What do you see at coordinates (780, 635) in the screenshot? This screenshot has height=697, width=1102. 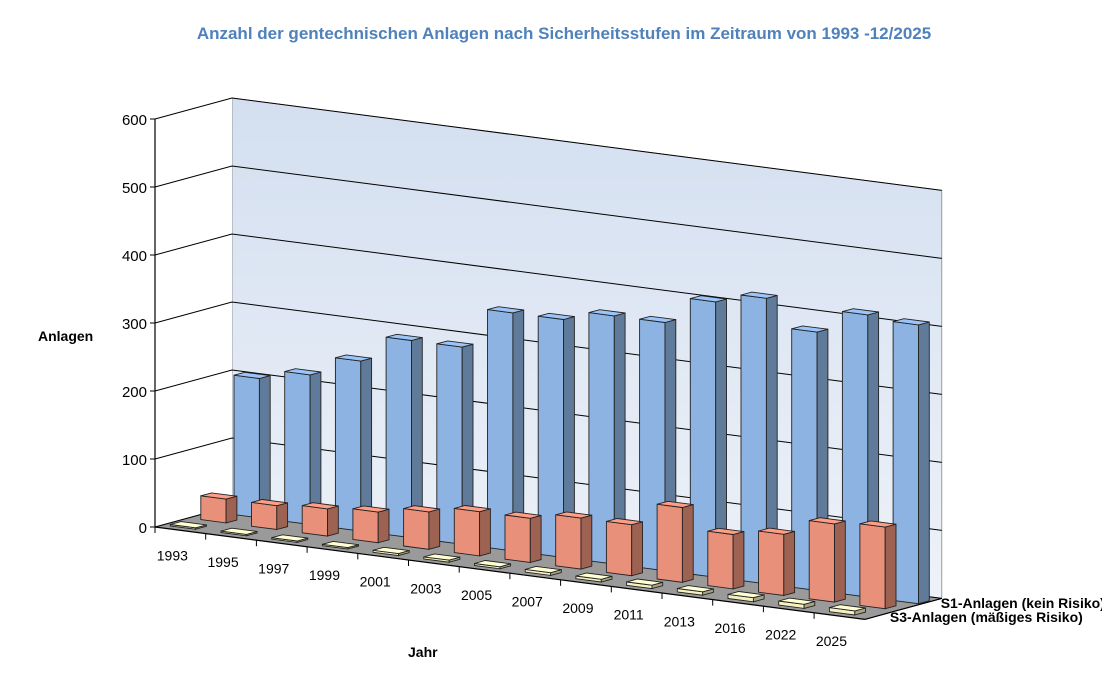 I see `x-tick-label: 2022` at bounding box center [780, 635].